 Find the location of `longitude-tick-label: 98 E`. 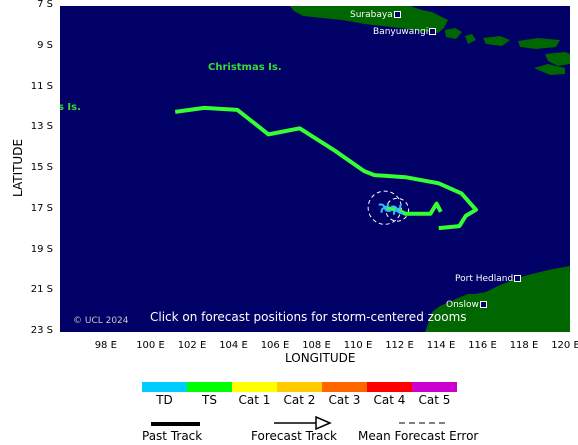

longitude-tick-label: 98 E is located at coordinates (105, 345).